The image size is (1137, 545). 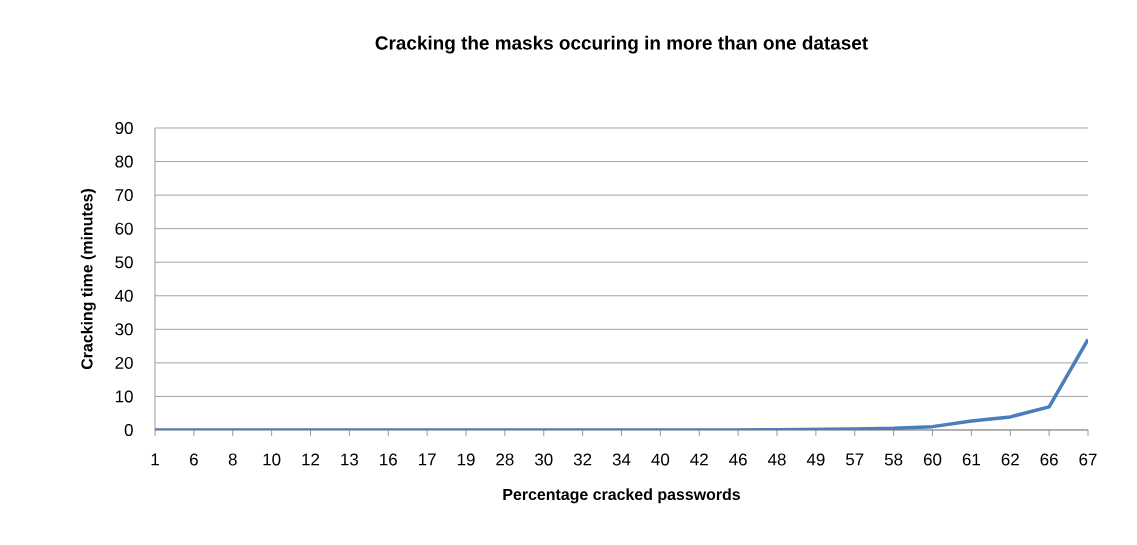 What do you see at coordinates (124, 127) in the screenshot?
I see `y-tick-label: 90` at bounding box center [124, 127].